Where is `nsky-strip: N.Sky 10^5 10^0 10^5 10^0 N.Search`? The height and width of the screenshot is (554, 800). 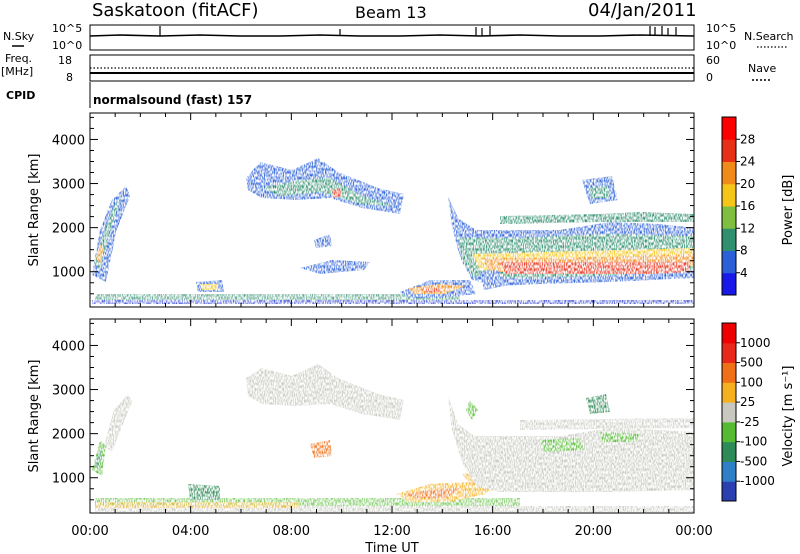 nsky-strip: N.Sky 10^5 10^0 10^5 10^0 N.Search is located at coordinates (398, 37).